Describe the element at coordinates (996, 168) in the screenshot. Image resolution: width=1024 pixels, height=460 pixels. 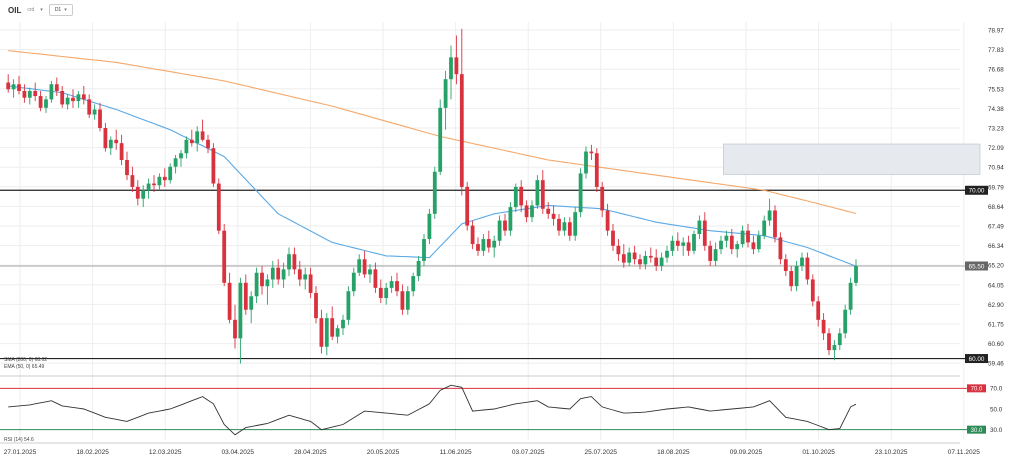
I see `y-tick-label: 70.94` at that location.